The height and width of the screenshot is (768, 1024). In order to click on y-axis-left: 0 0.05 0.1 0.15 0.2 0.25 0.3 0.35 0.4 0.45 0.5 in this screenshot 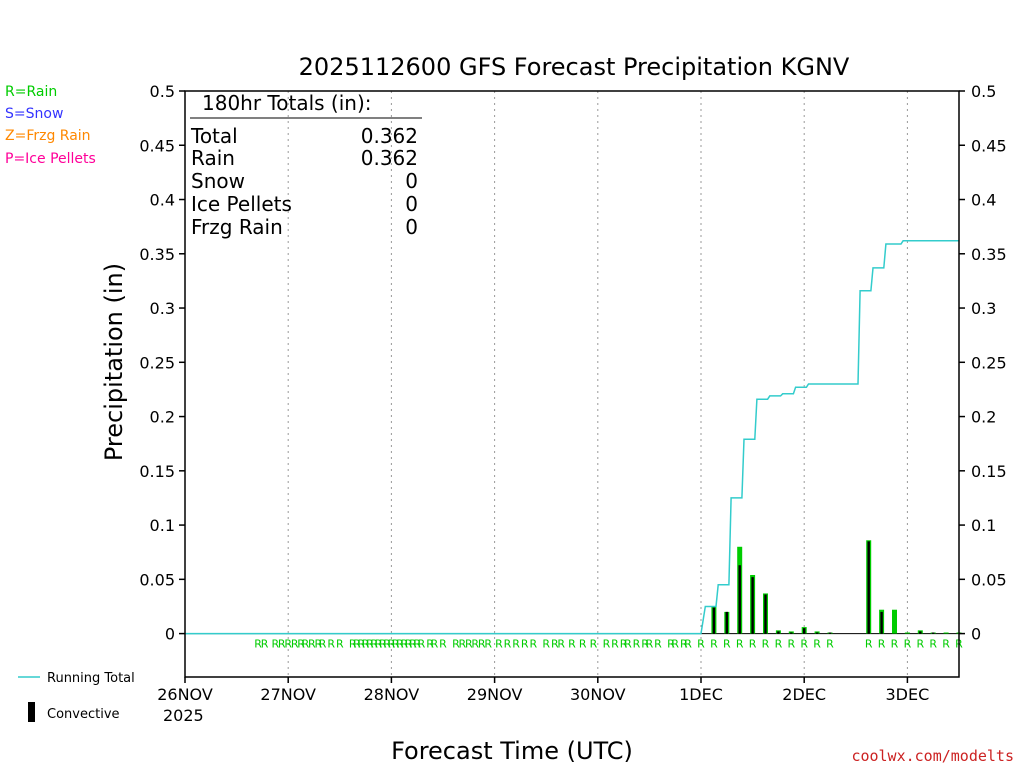, I will do `click(162, 363)`.